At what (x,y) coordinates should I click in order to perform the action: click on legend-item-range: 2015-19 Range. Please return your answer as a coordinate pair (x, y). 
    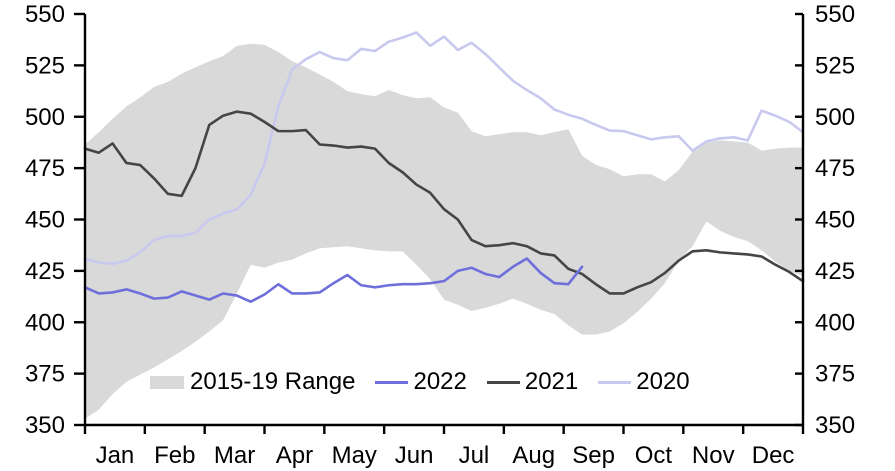
    Looking at the image, I should click on (252, 382).